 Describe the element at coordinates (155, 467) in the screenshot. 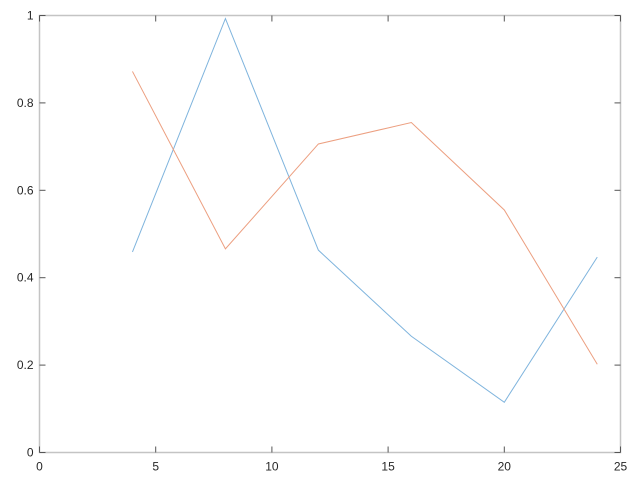

I see `x-tick-label: 5` at that location.